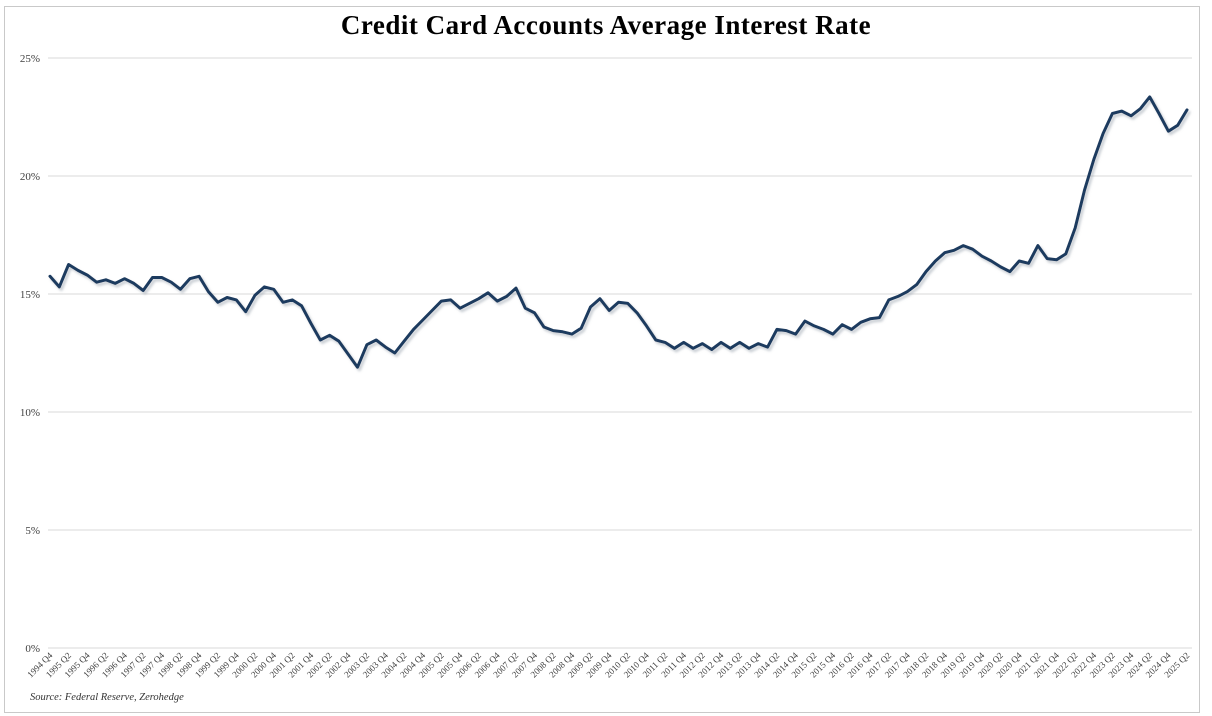 The width and height of the screenshot is (1212, 716). Describe the element at coordinates (107, 697) in the screenshot. I see `source-note: Source: Federal Reserve, Zerohedge` at that location.